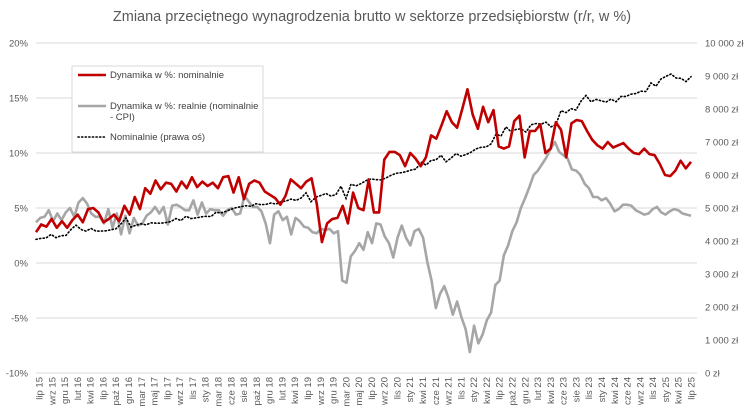 This screenshot has width=745, height=414. I want to click on x-tick-label: sty 25, so click(666, 389).